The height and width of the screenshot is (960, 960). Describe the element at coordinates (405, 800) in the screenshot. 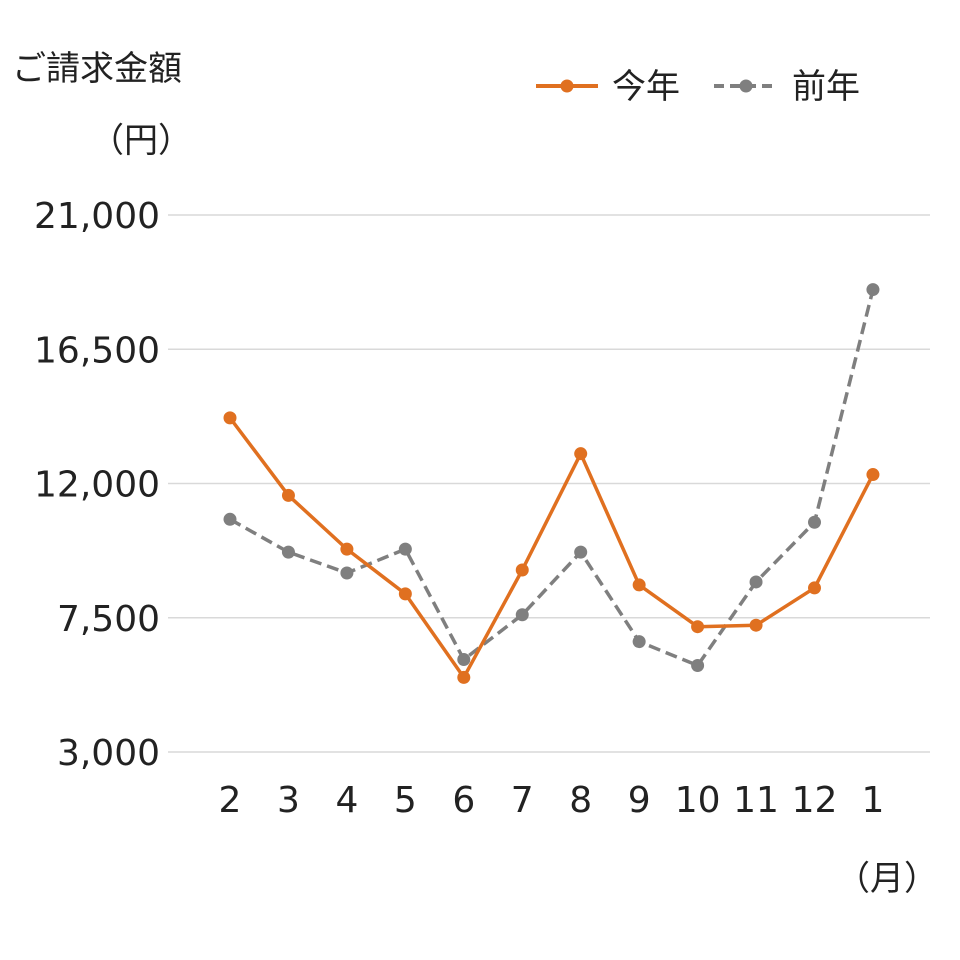

I see `x-tick-label: 5` at that location.